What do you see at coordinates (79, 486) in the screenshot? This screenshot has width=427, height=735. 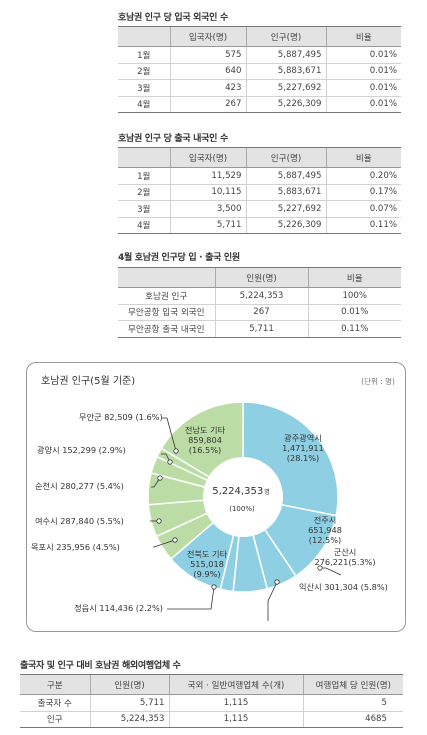 I see `slice-label-text: 순천시 280,277 (5.4%)` at bounding box center [79, 486].